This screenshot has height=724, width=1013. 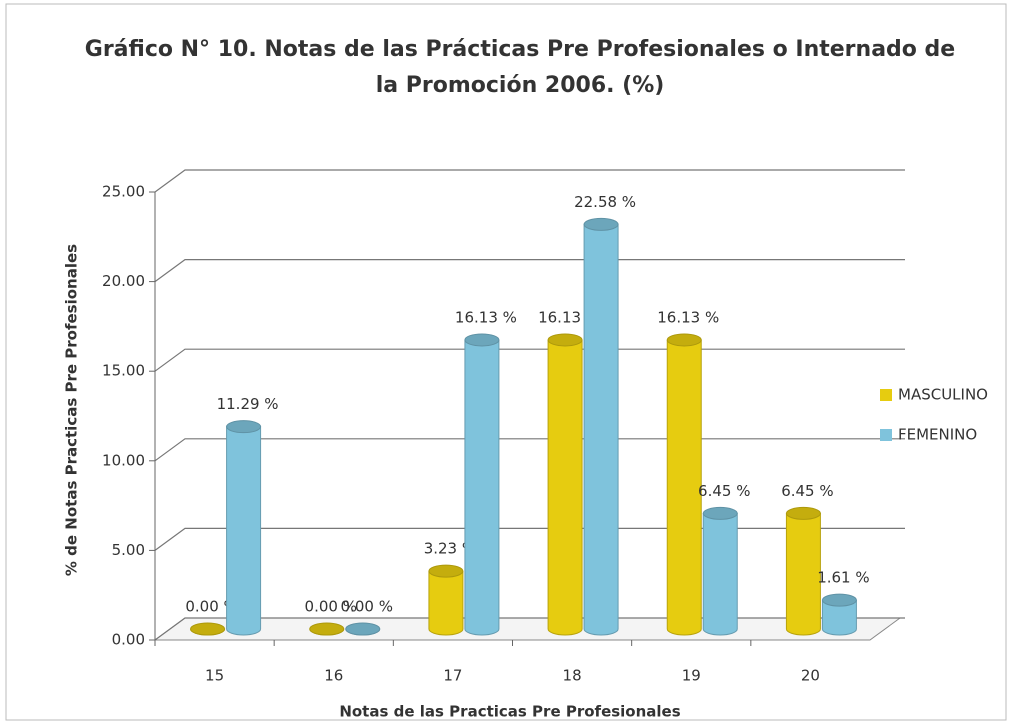 I want to click on x-tick-label: 18, so click(x=572, y=676).